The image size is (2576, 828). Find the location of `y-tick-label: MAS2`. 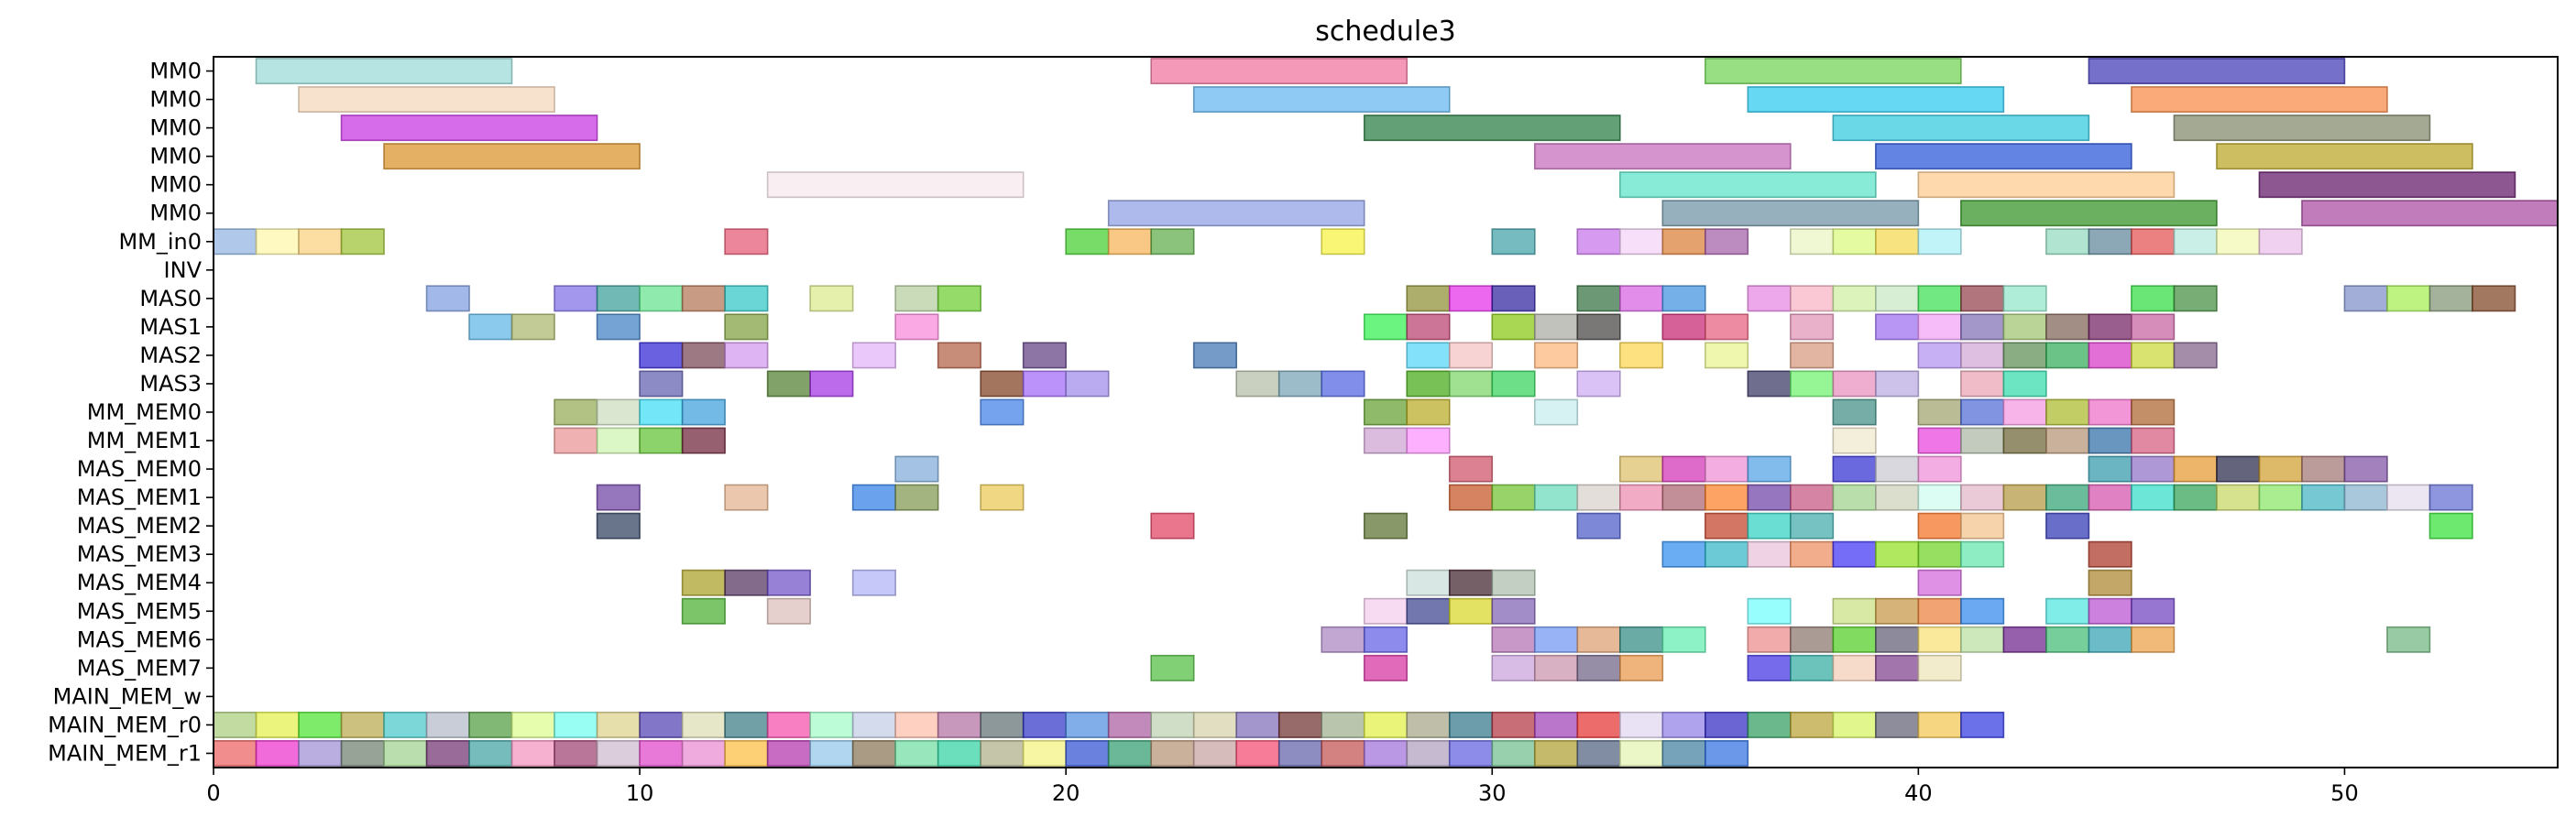

y-tick-label: MAS2 is located at coordinates (170, 355).